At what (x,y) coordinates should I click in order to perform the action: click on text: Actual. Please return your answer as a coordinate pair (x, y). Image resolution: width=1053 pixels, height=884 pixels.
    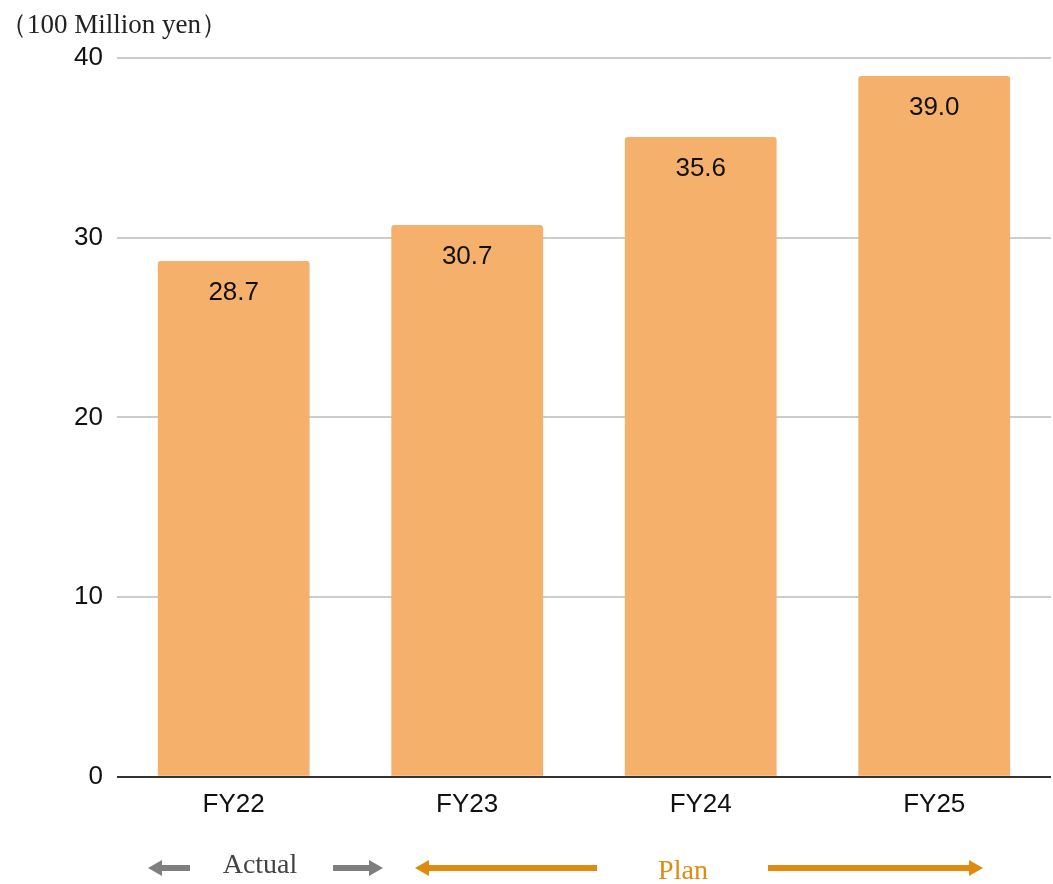
    Looking at the image, I should click on (260, 864).